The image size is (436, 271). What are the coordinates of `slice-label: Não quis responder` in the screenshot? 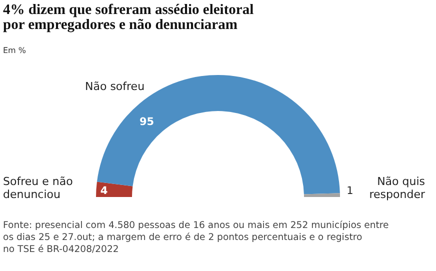 It's located at (397, 188).